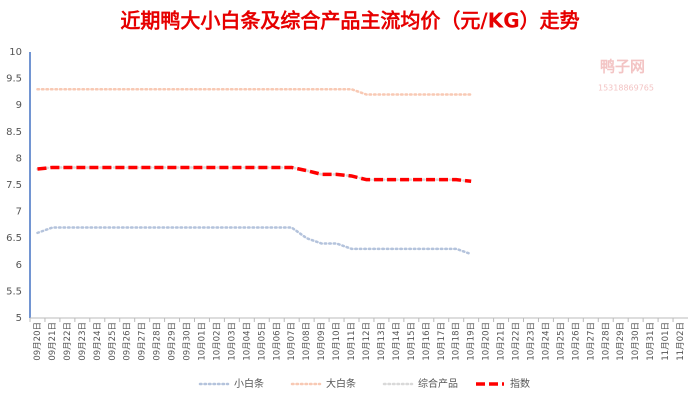  I want to click on x-tick-label: 09月23日, so click(83, 341).